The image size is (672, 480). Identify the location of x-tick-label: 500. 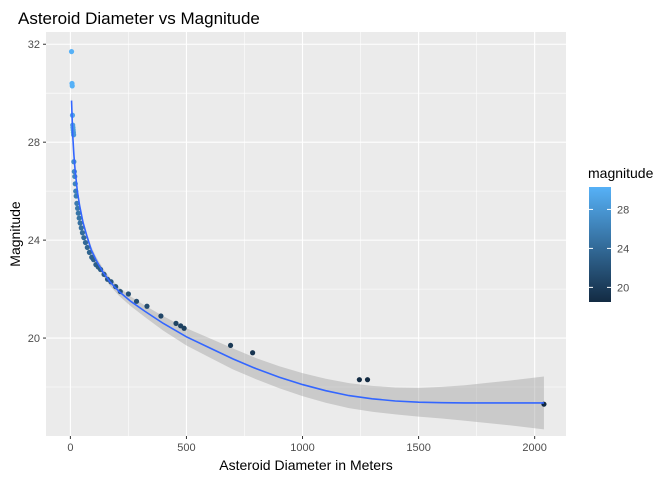
(186, 448).